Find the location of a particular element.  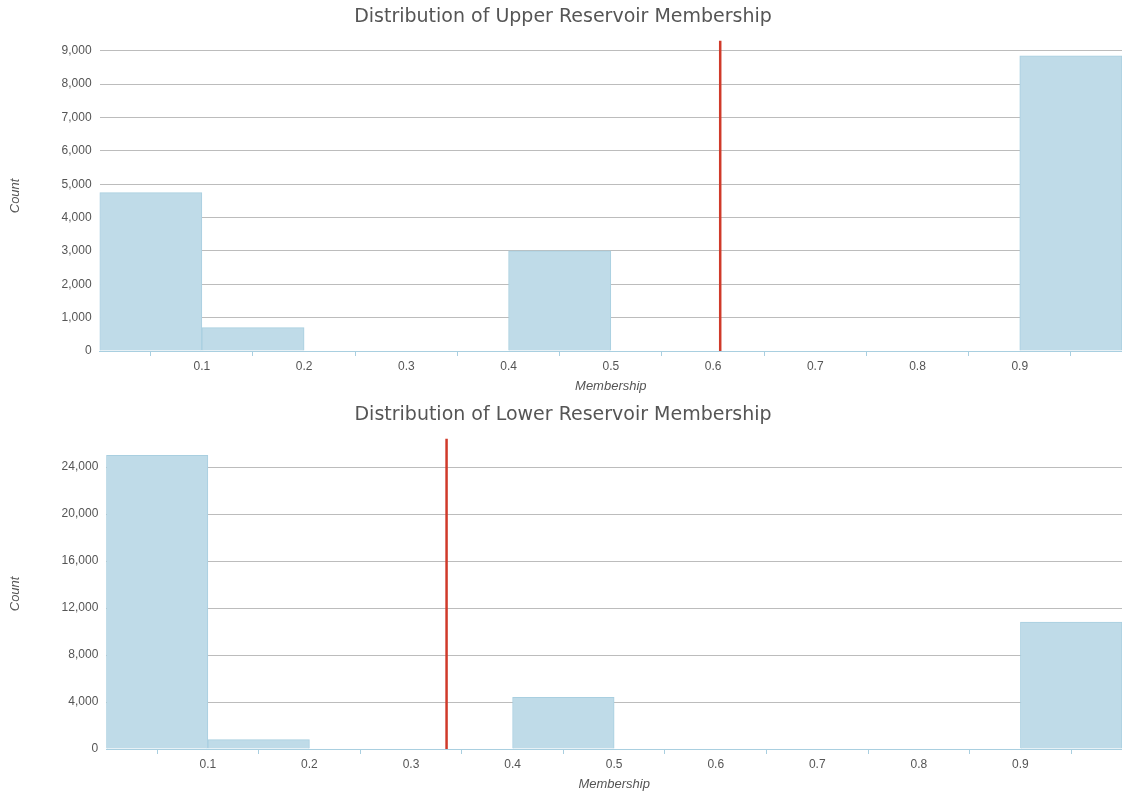

y-tick-label: 7,000 is located at coordinates (76, 116).